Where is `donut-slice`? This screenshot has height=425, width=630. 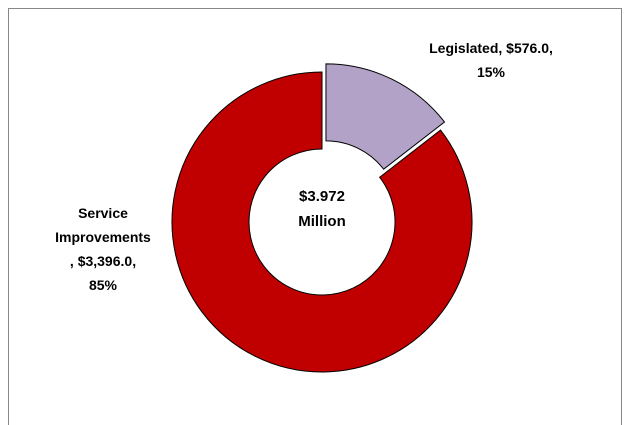 donut-slice is located at coordinates (385, 116).